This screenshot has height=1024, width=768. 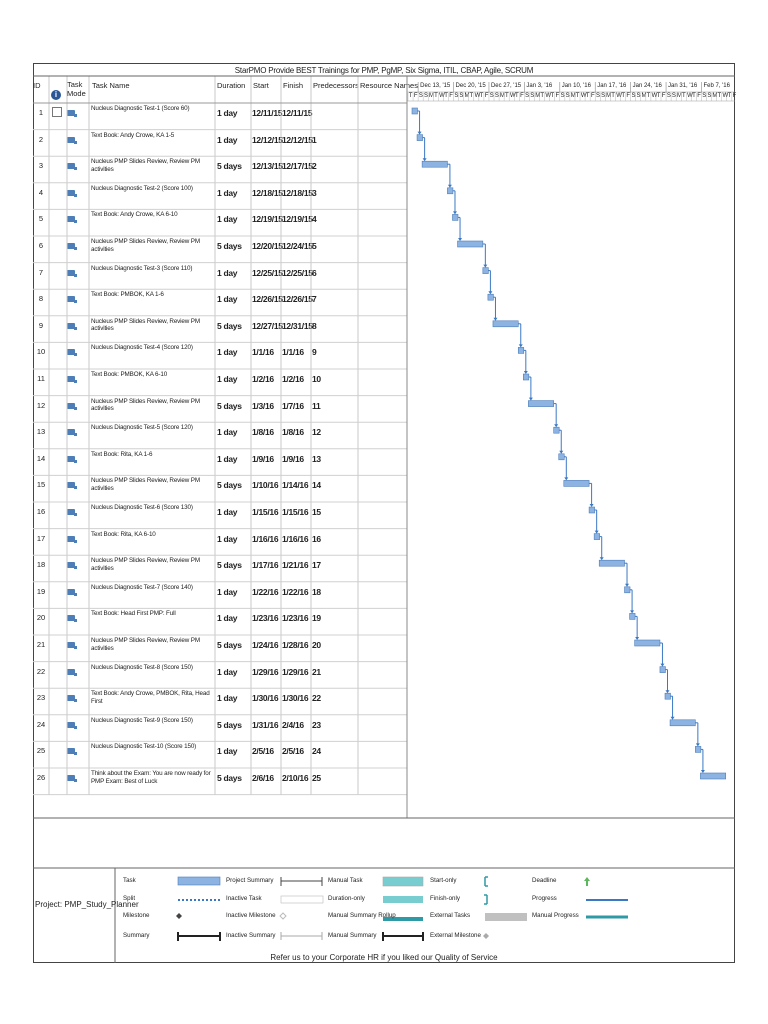 What do you see at coordinates (41, 538) in the screenshot?
I see `row-id: 17` at bounding box center [41, 538].